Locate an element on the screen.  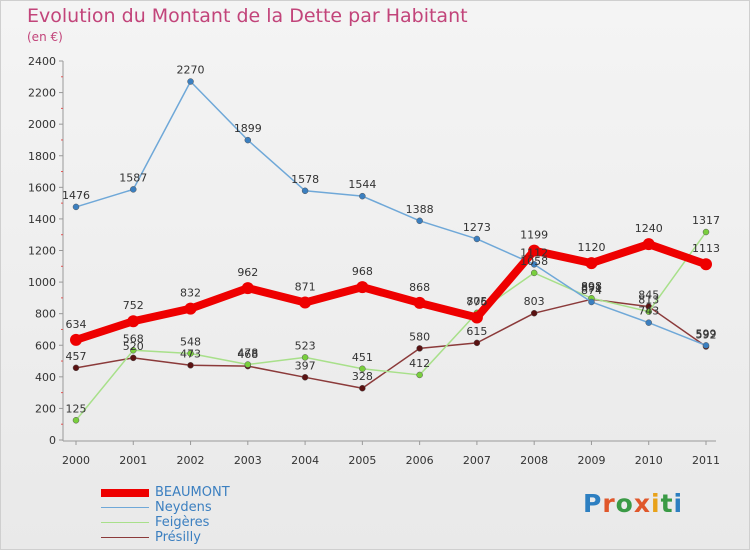
data-label-neydens: 1587 is located at coordinates (133, 177).